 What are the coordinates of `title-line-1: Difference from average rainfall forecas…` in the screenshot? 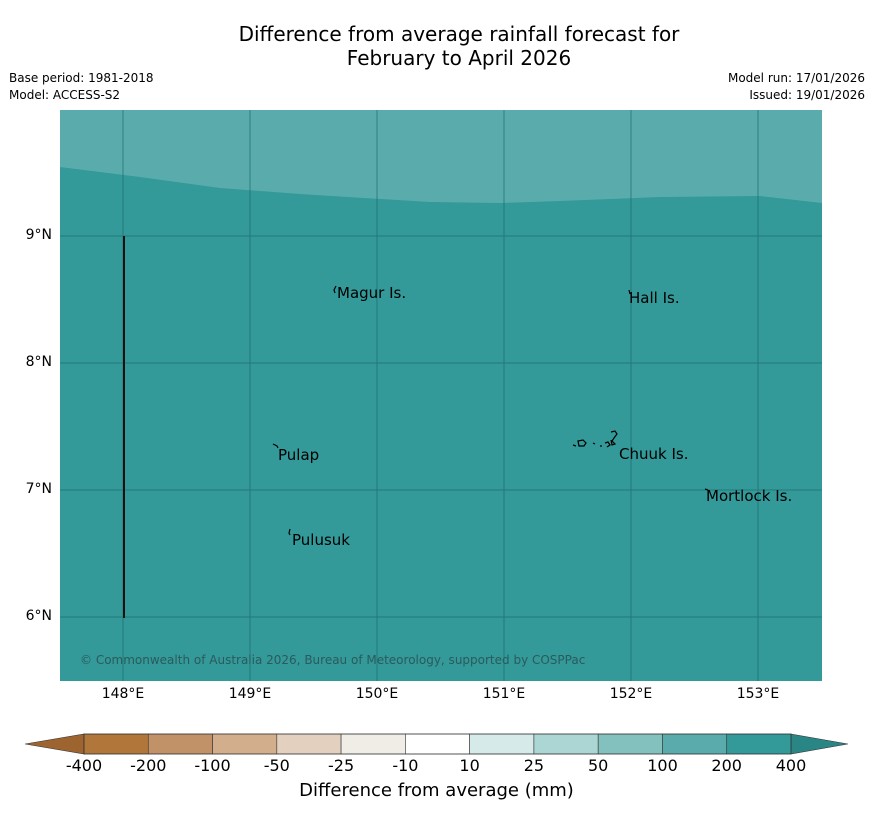 It's located at (459, 34).